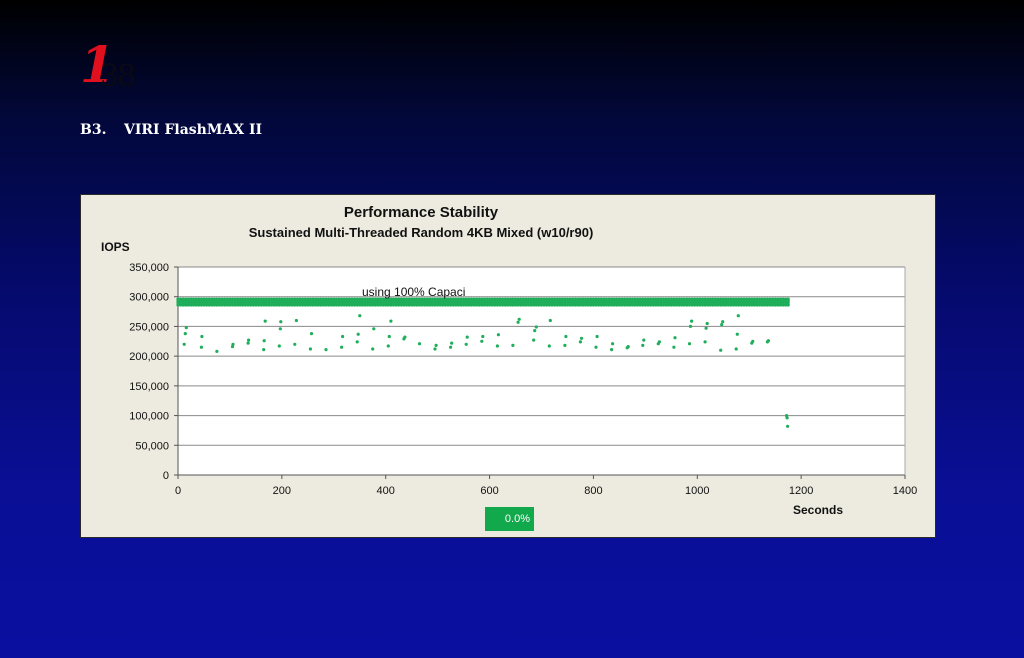  What do you see at coordinates (97, 64) in the screenshot?
I see `logo-numeral: 1` at bounding box center [97, 64].